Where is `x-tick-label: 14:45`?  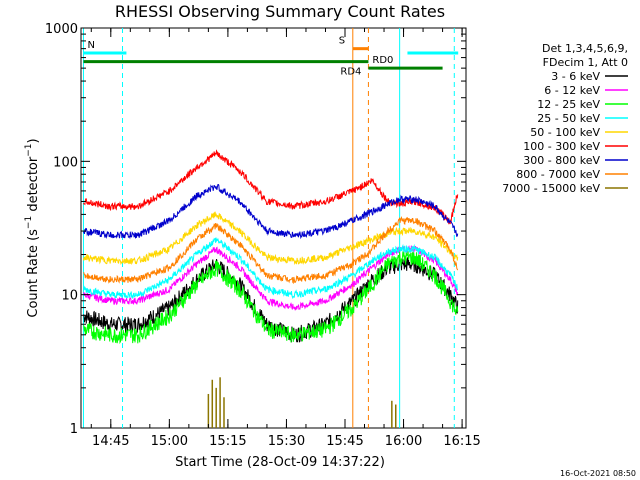 x-tick-label: 14:45 is located at coordinates (110, 441).